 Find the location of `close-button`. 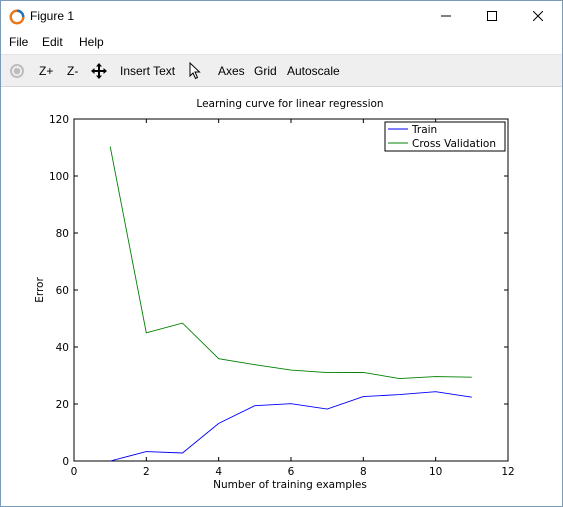

close-button is located at coordinates (538, 16).